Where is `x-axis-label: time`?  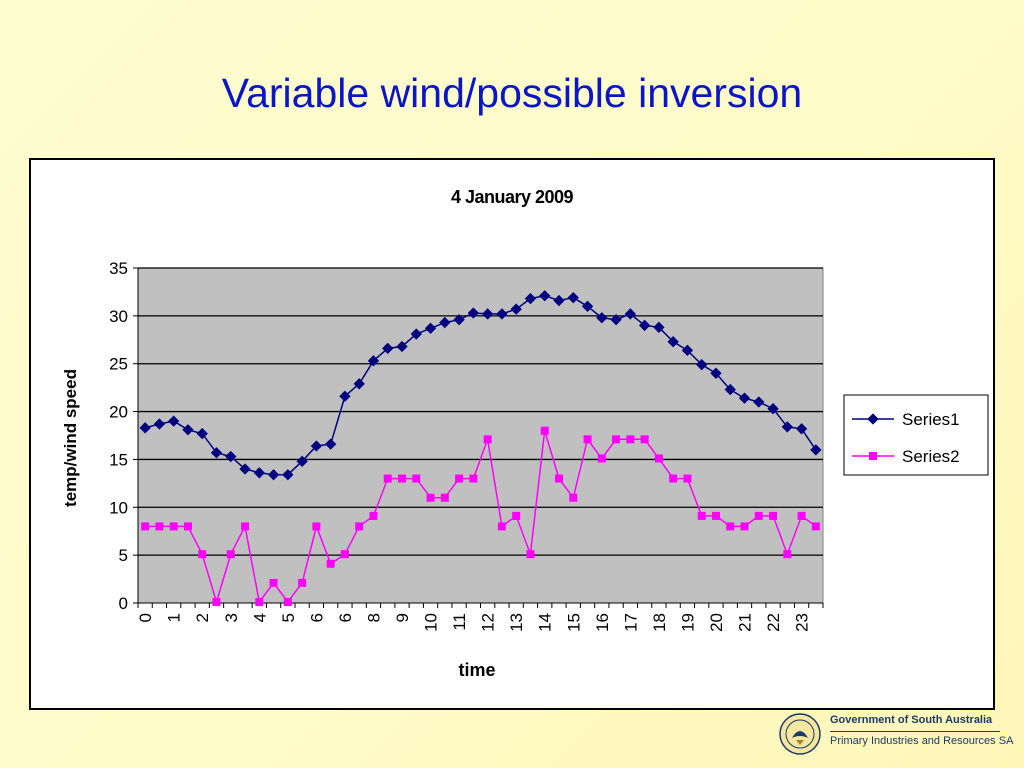
x-axis-label: time is located at coordinates (476, 670).